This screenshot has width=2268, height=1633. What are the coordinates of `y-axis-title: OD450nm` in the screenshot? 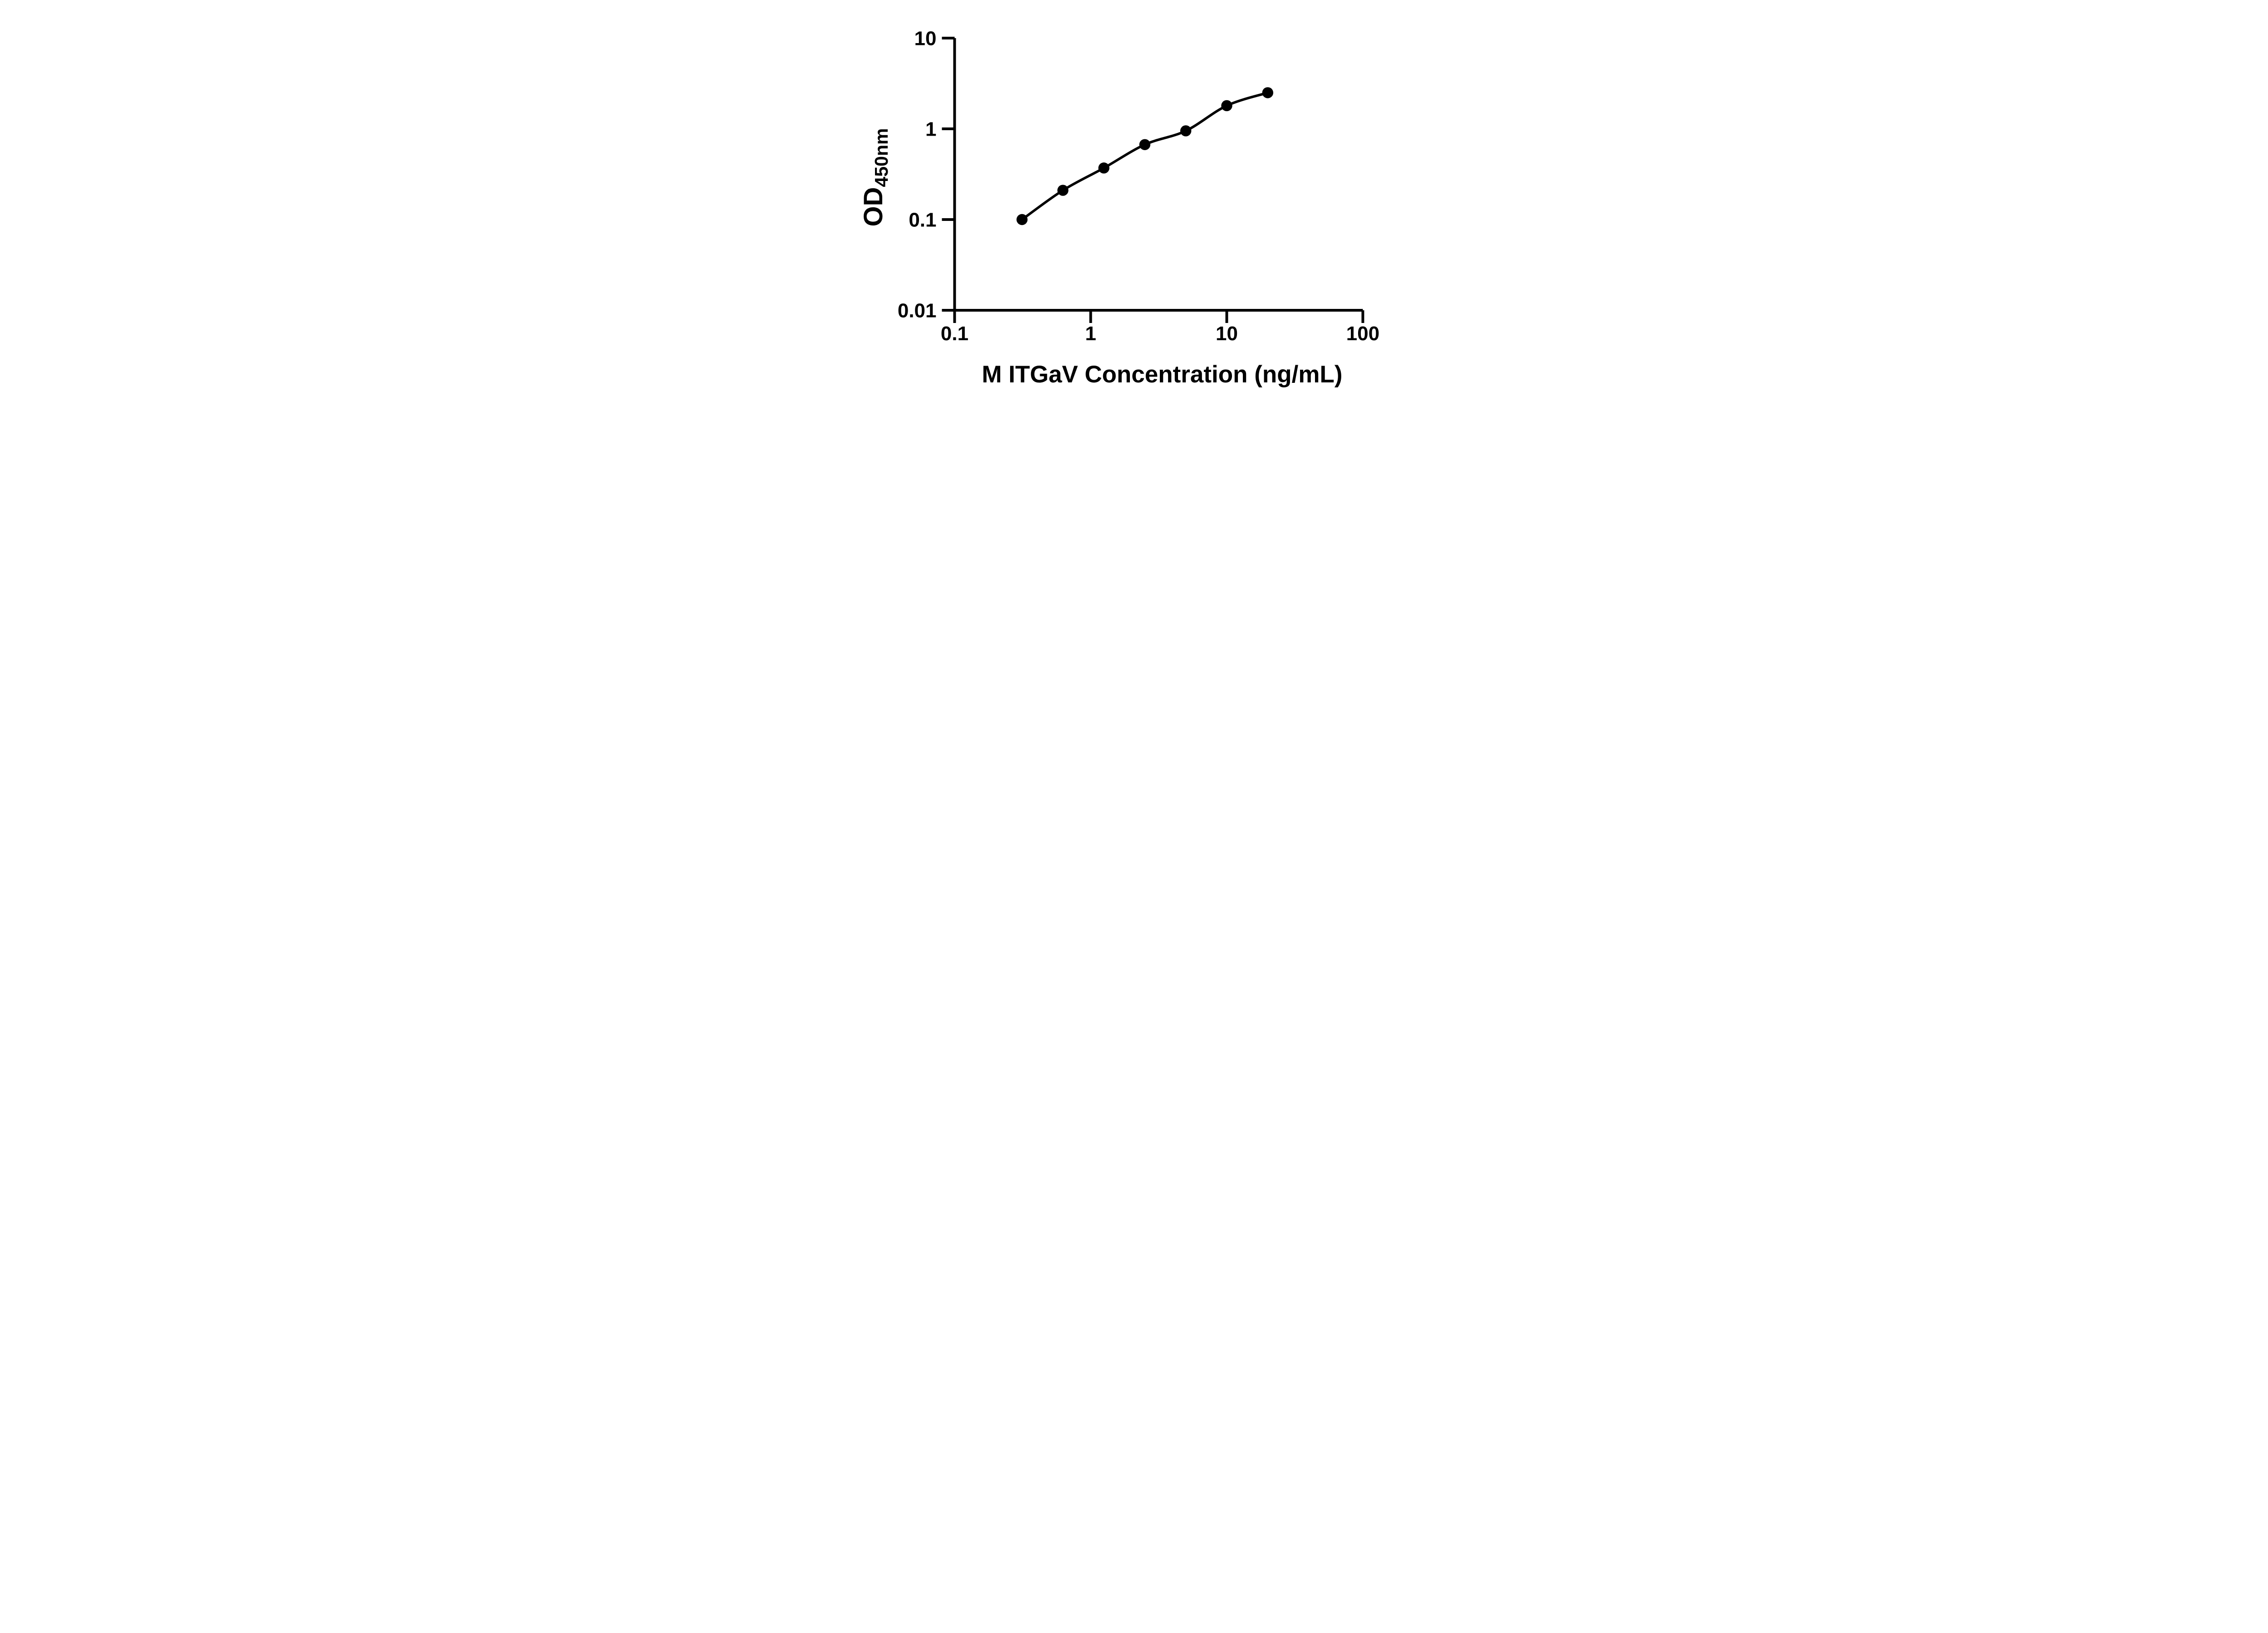 It's located at (875, 177).